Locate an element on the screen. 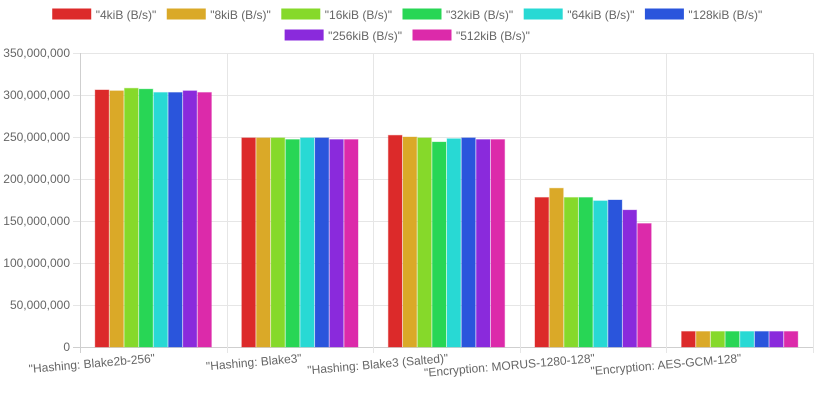  legend-item: "128kiB (B/s)" is located at coordinates (702, 14).